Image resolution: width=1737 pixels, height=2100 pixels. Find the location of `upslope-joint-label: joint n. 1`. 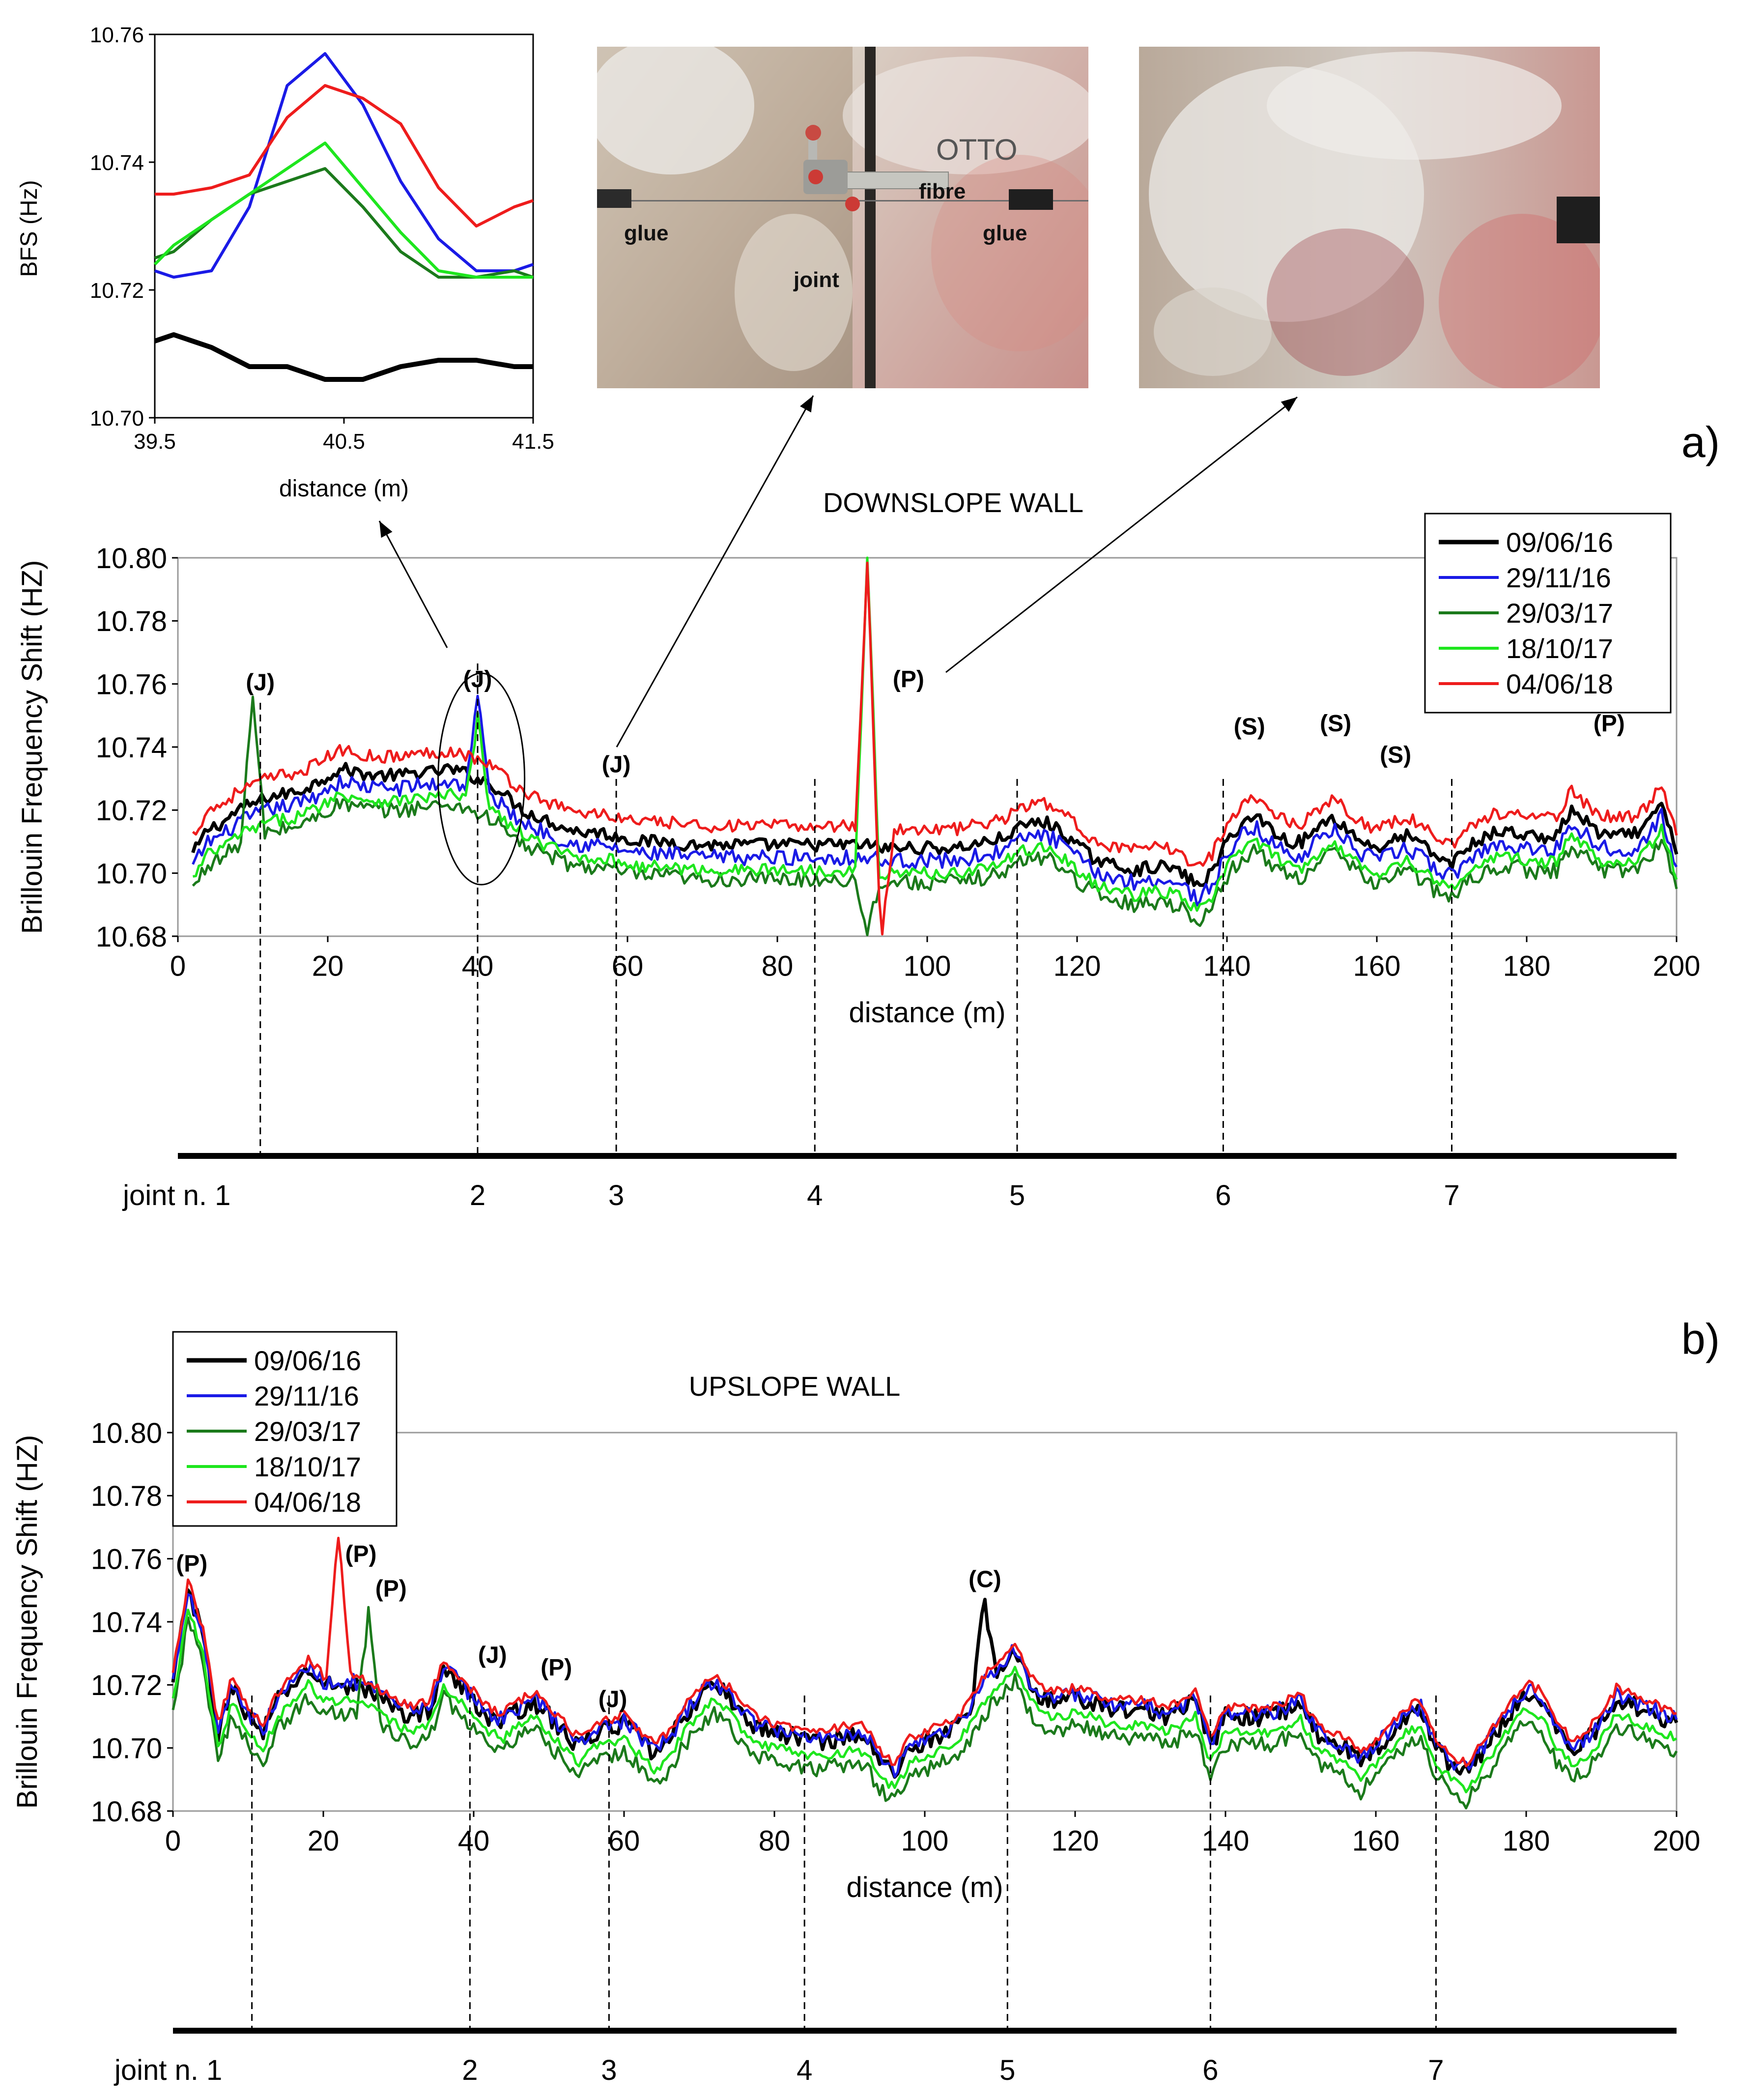

upslope-joint-label: joint n. 1 is located at coordinates (168, 2070).